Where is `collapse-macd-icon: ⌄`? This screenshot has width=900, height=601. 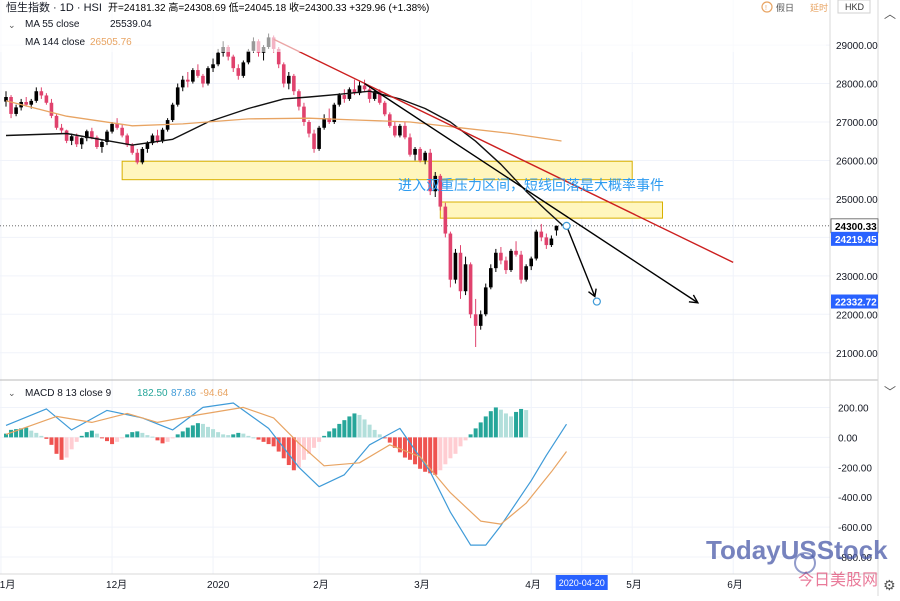
collapse-macd-icon: ⌄ is located at coordinates (12, 393).